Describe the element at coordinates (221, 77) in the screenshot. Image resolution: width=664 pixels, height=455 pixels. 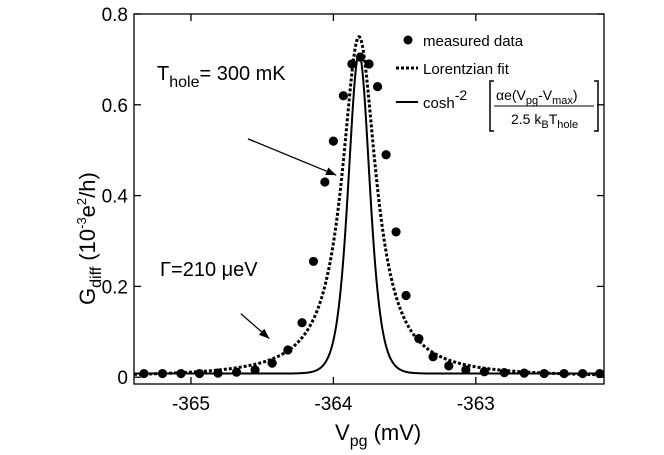
I see `annotation-thole: Thole= 300 mK` at that location.